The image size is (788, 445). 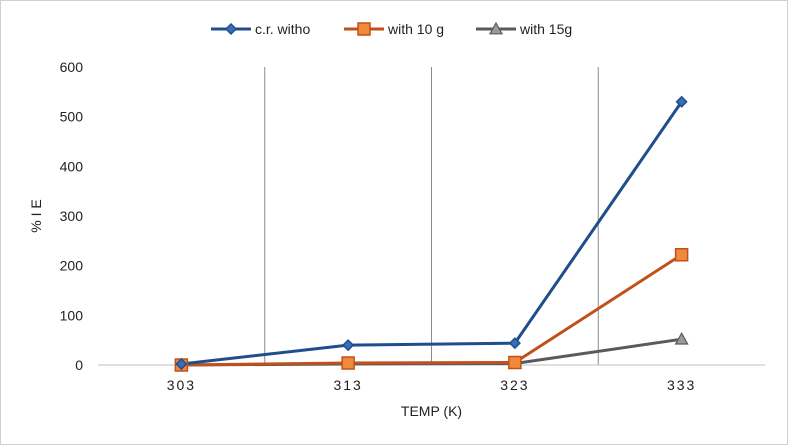 What do you see at coordinates (431, 411) in the screenshot?
I see `x-axis-title: TEMP (K)` at bounding box center [431, 411].